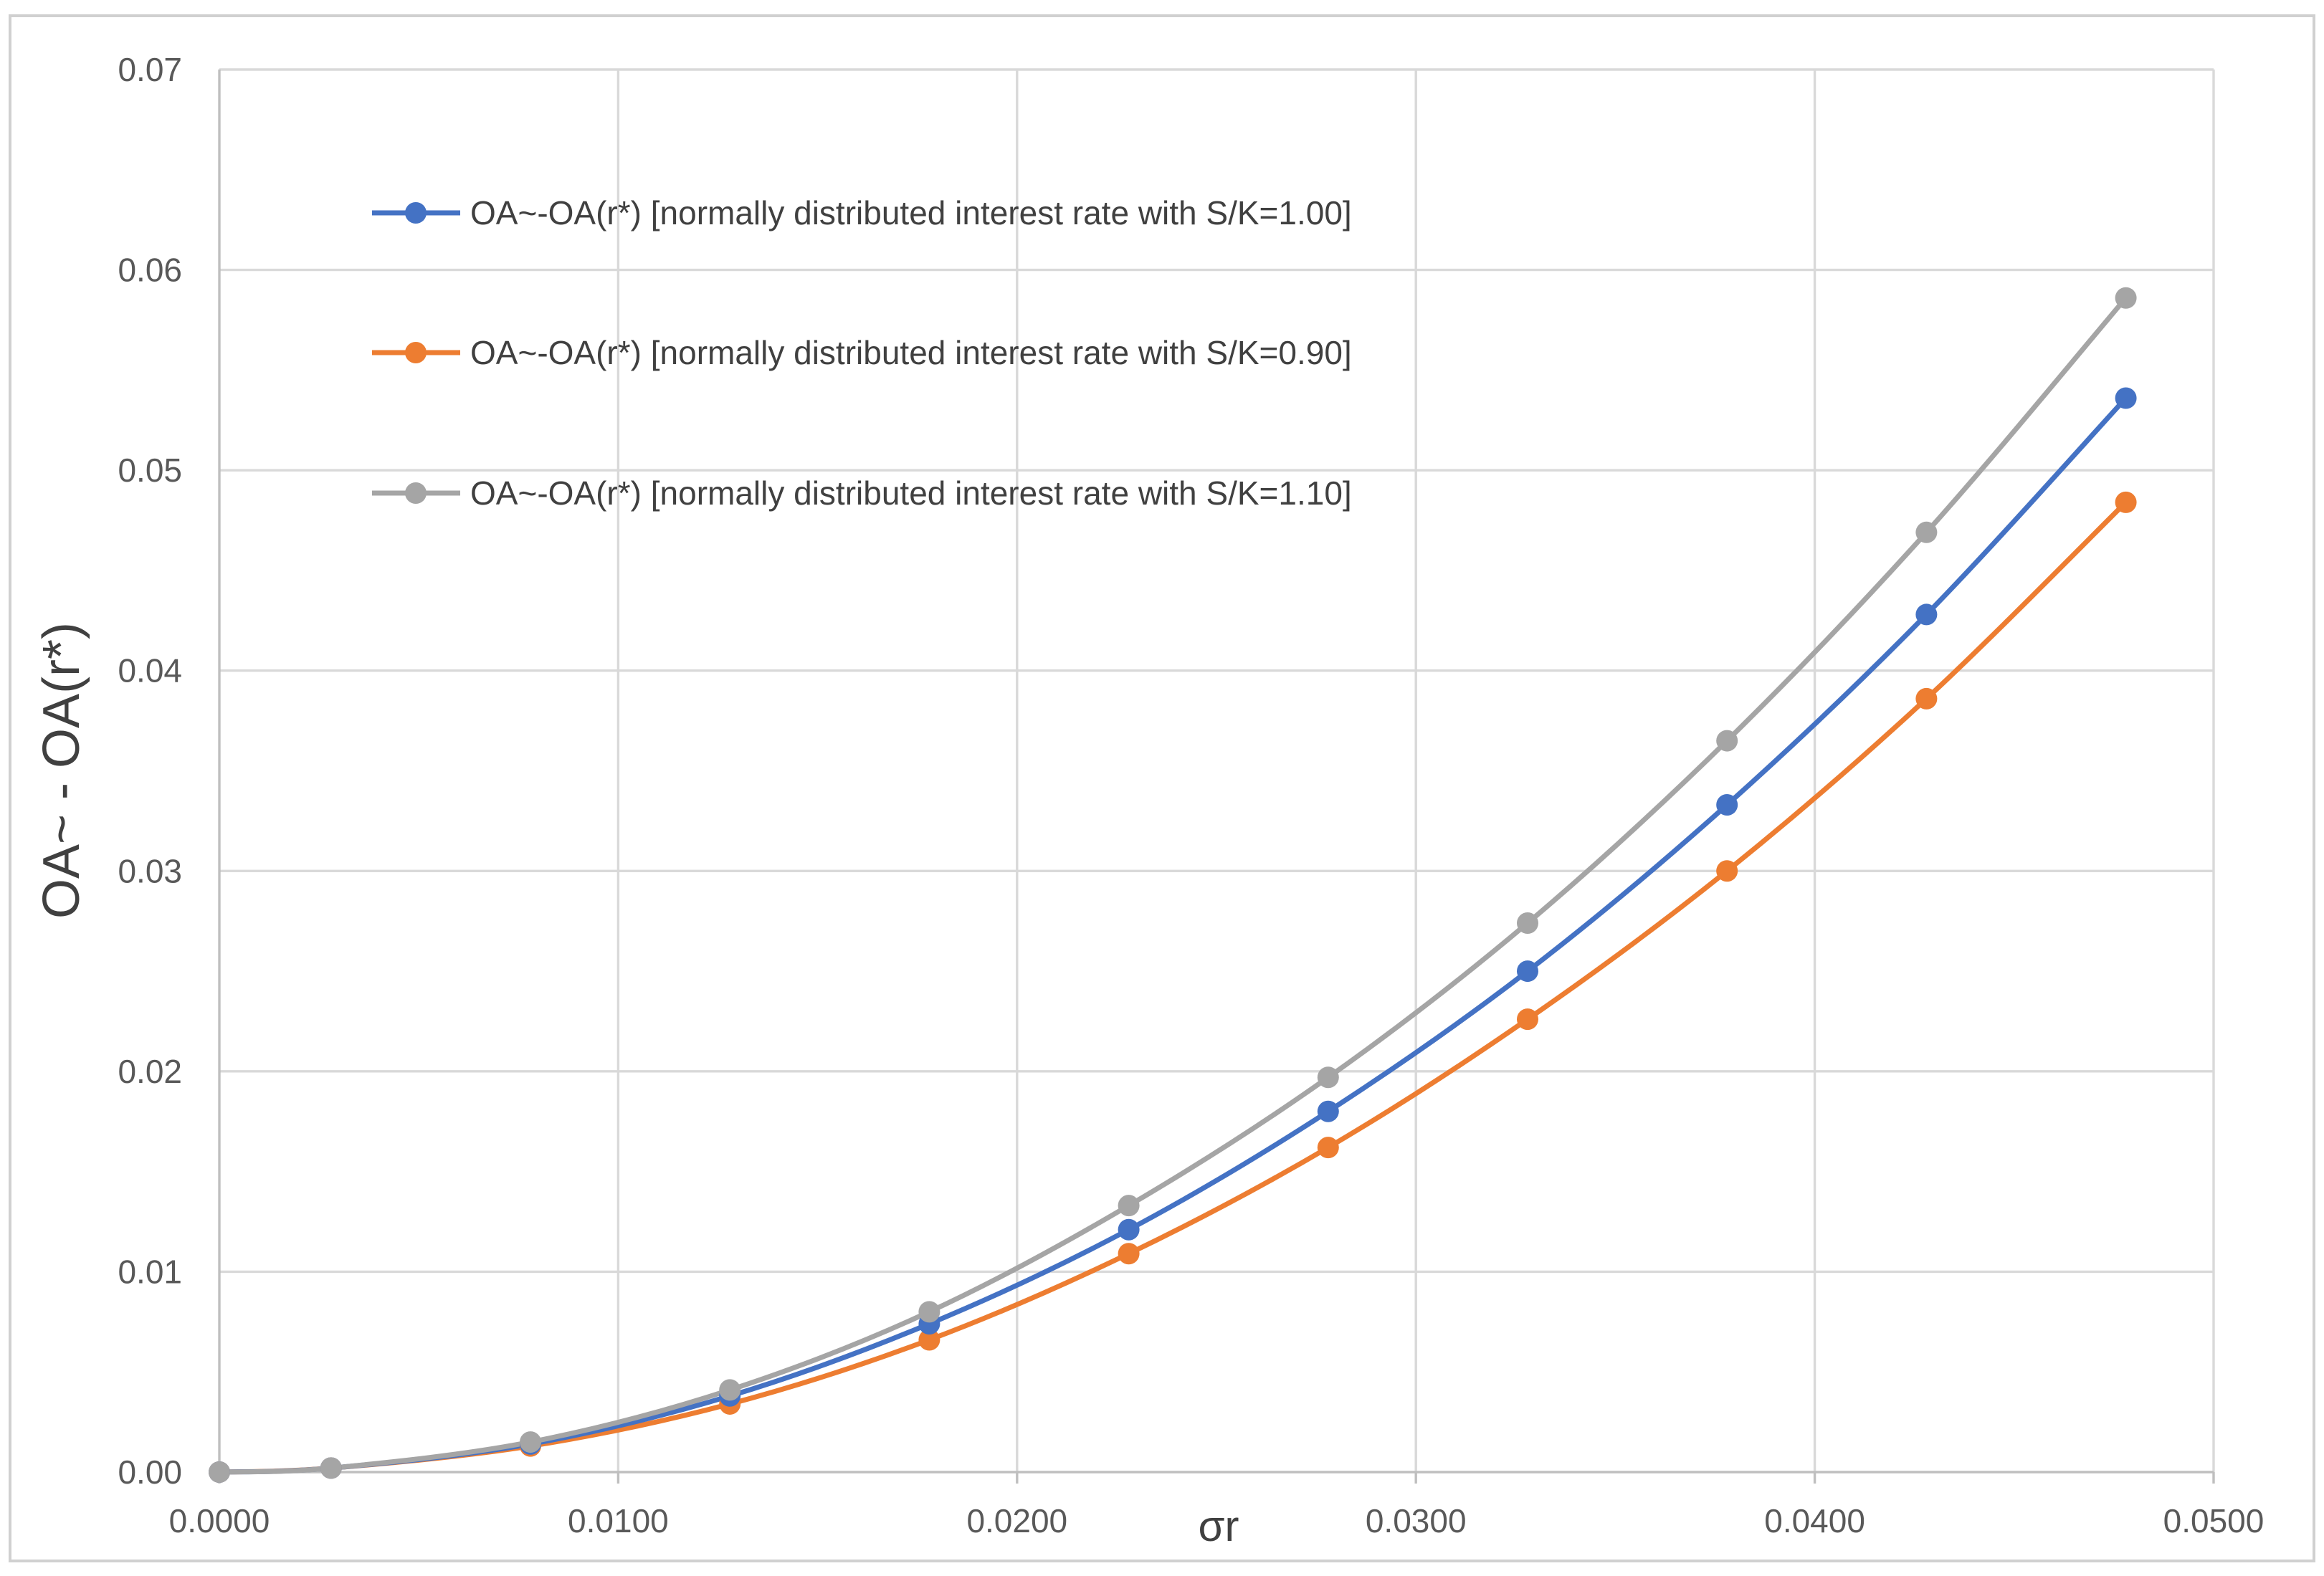  What do you see at coordinates (150, 870) in the screenshot?
I see `y-tick-label: 0.03` at bounding box center [150, 870].